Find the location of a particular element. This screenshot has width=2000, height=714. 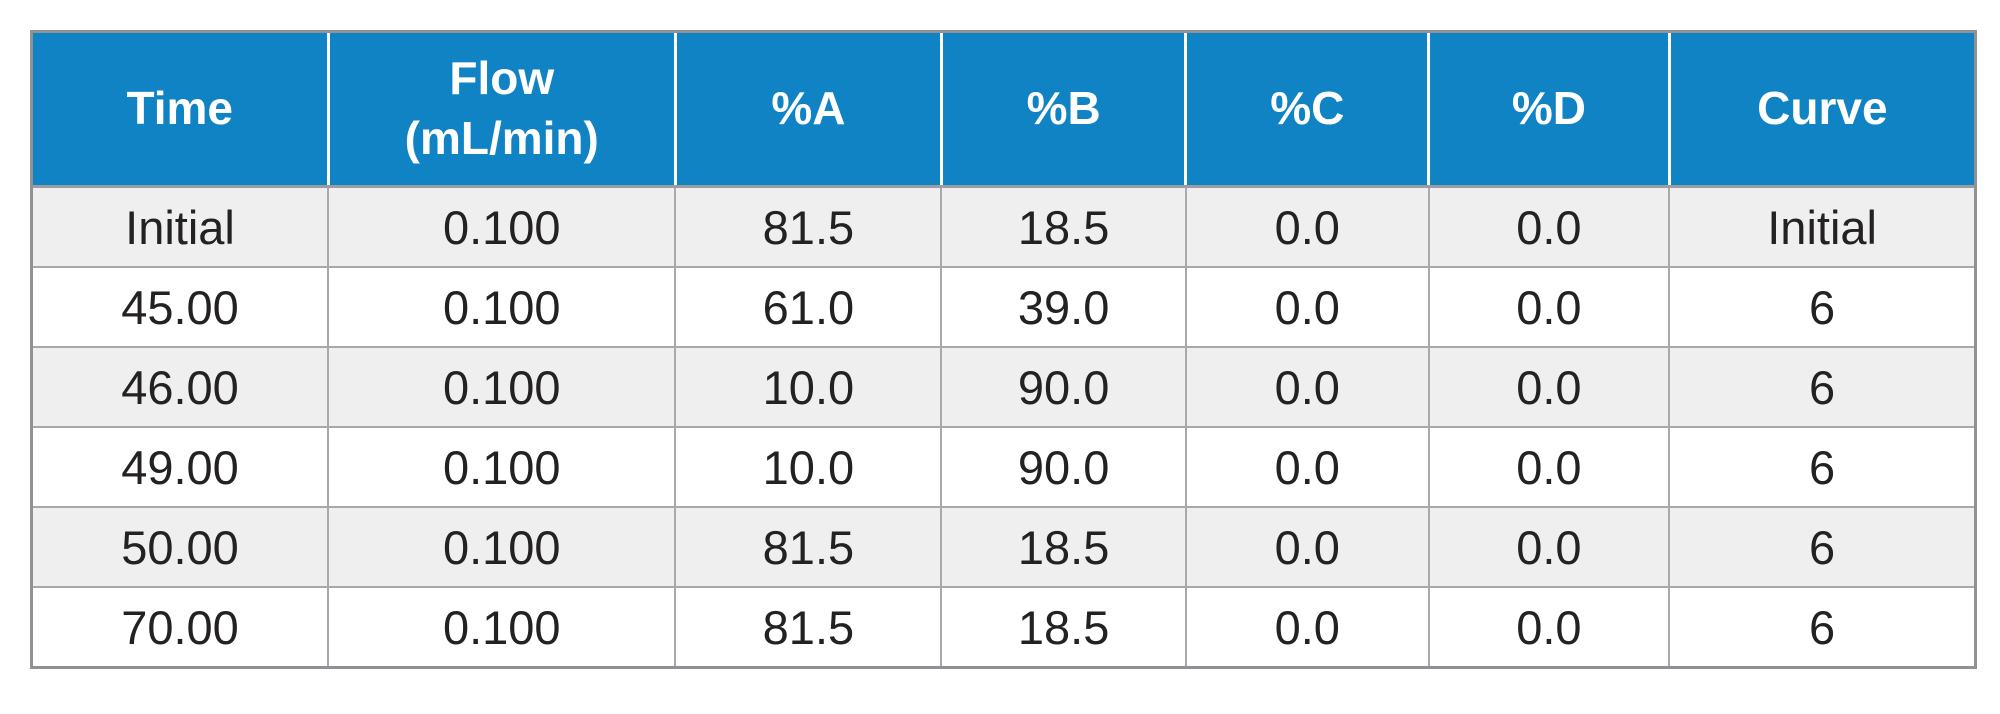

table-row: 49.00 0.100 10.0 90.0 0.0 0.0 6 is located at coordinates (1003, 467).